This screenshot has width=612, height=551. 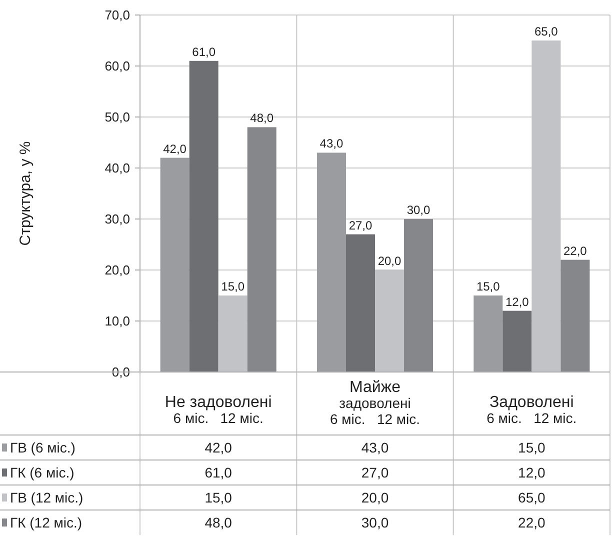 What do you see at coordinates (117, 66) in the screenshot?
I see `y-tick-label: 60,0` at bounding box center [117, 66].